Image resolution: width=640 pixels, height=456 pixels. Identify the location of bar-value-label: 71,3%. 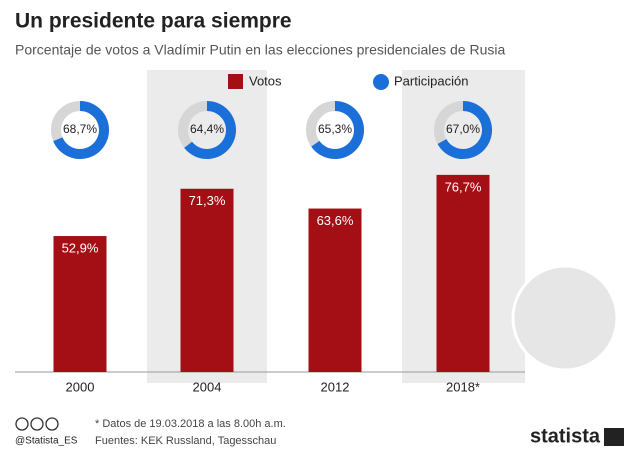
(207, 200).